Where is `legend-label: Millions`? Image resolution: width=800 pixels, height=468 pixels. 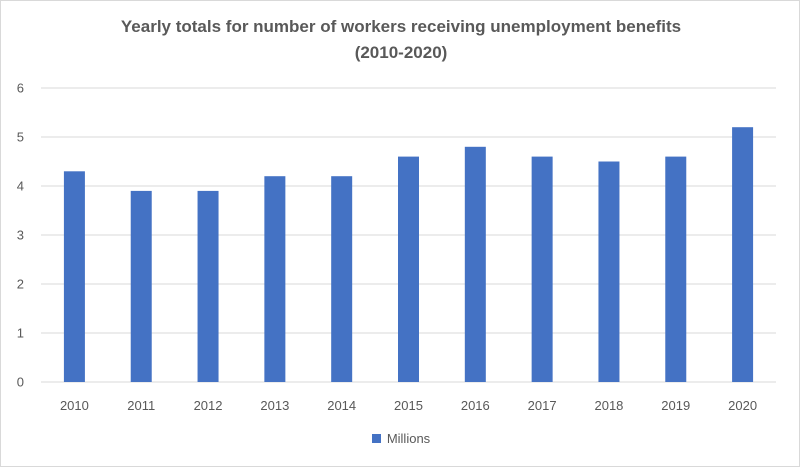 legend-label: Millions is located at coordinates (408, 438).